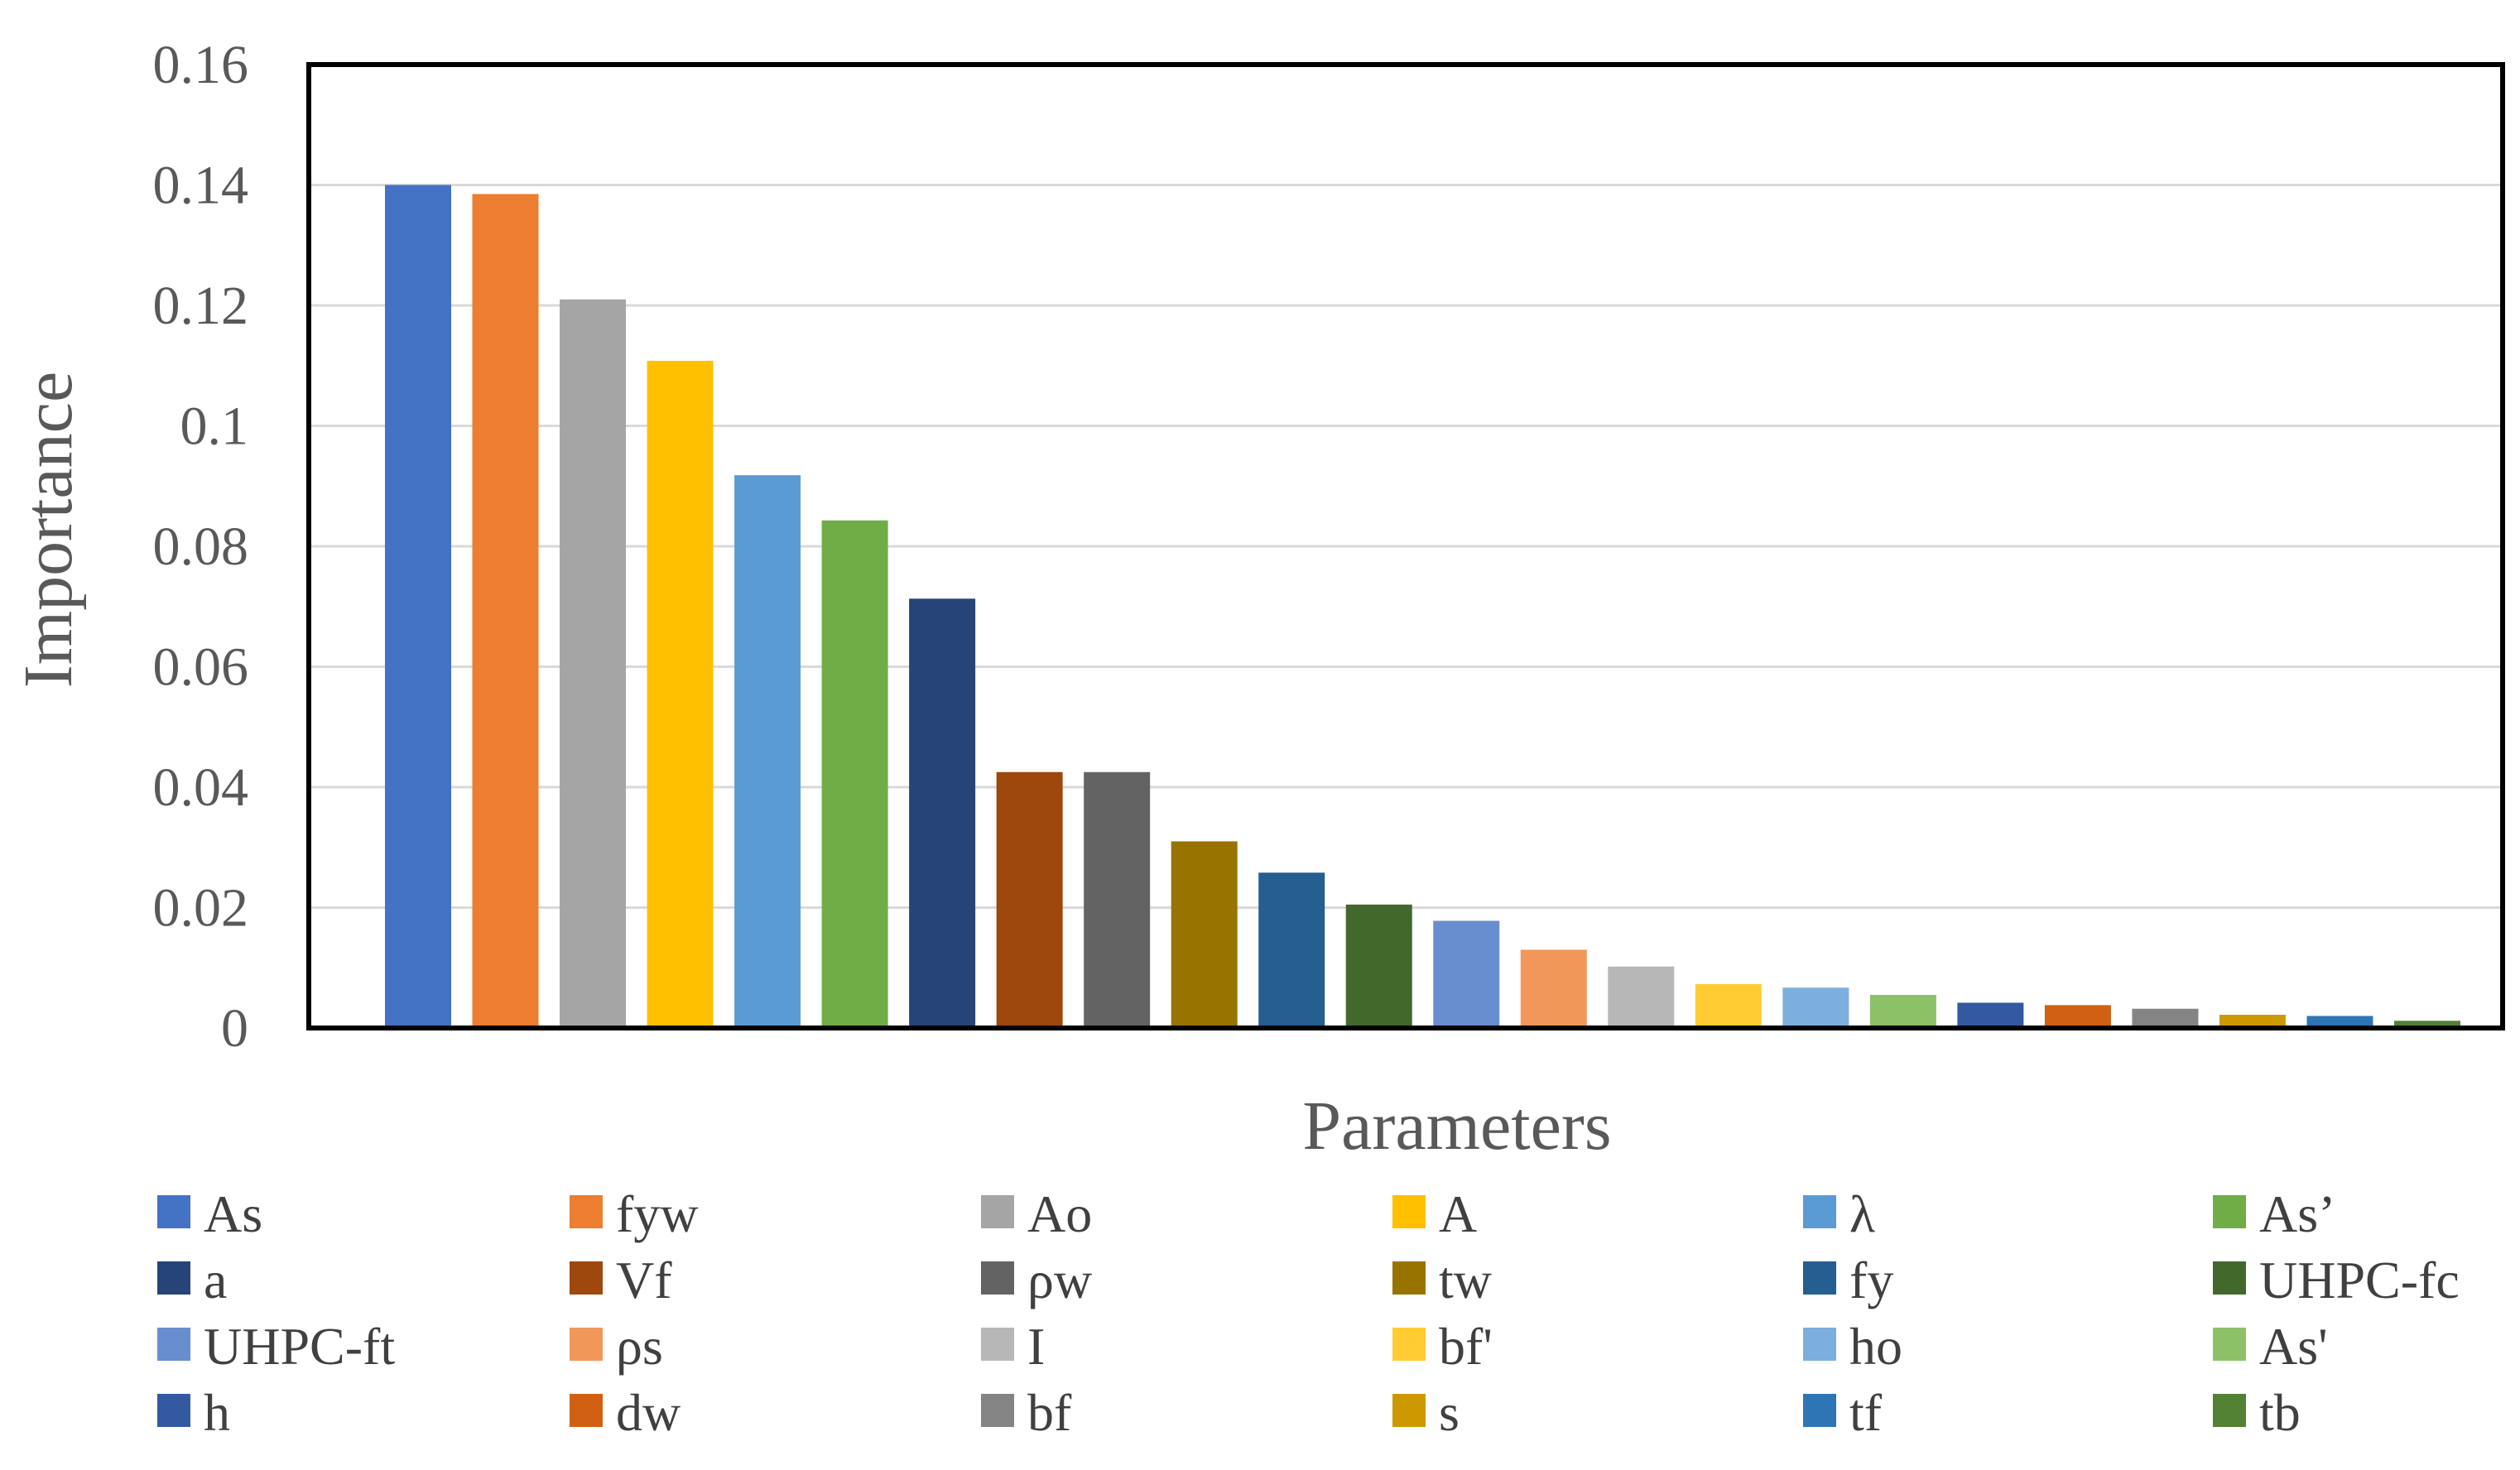 This screenshot has width=2520, height=1470. Describe the element at coordinates (201, 667) in the screenshot. I see `y-tick-label: 0.06` at that location.